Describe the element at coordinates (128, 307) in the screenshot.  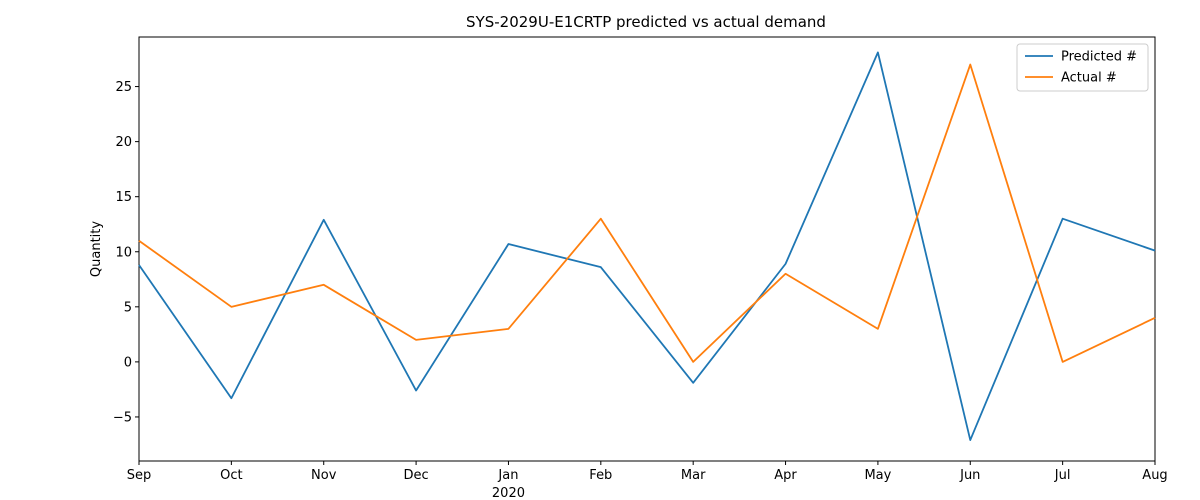
I see `y-tick-label: 5` at that location.